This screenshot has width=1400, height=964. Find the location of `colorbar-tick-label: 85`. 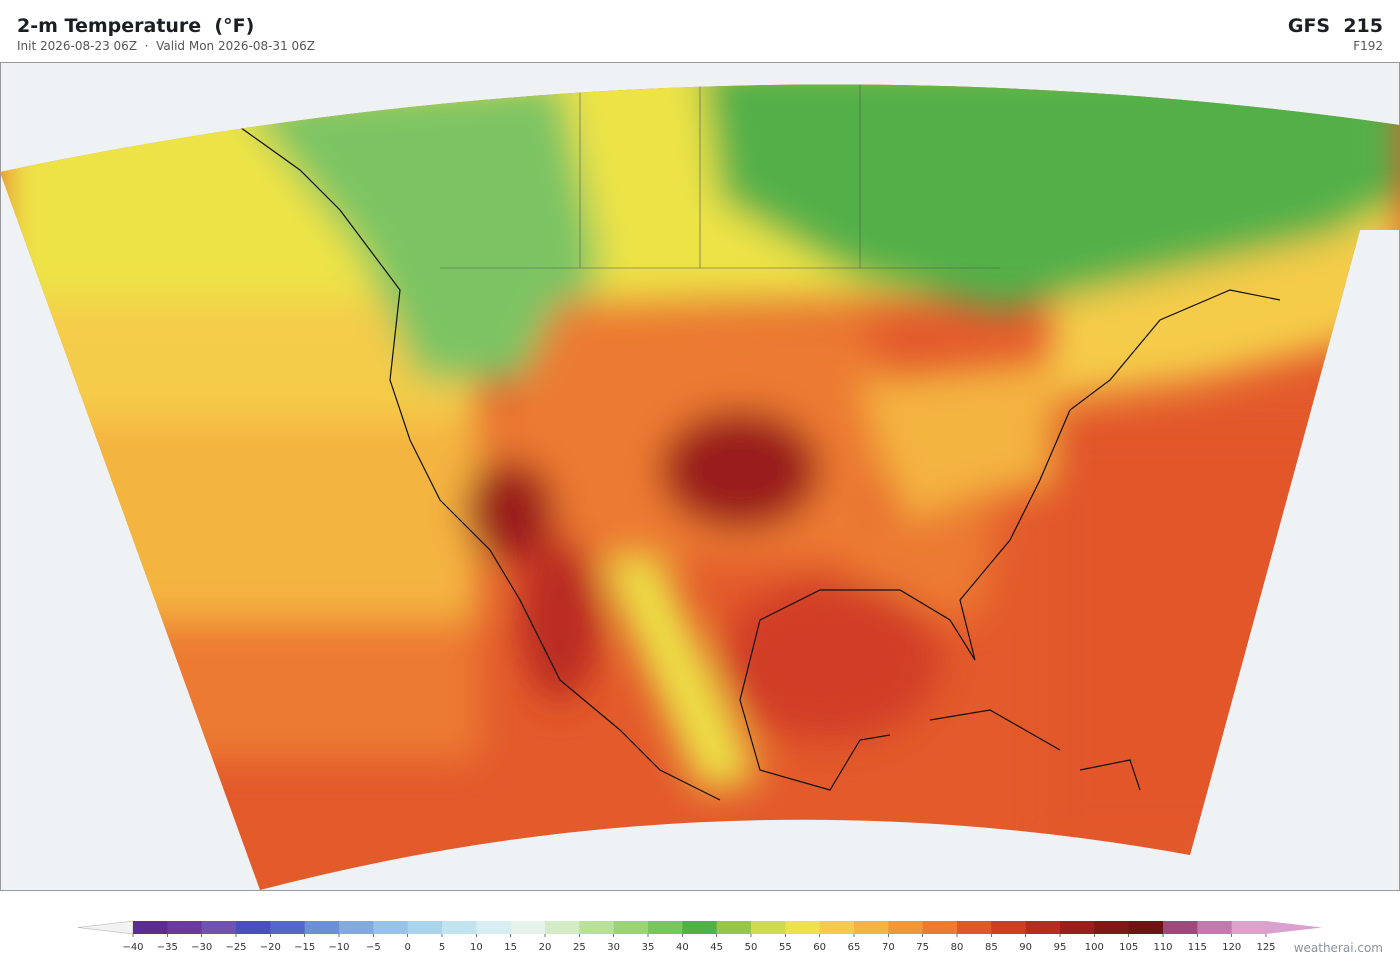

colorbar-tick-label: 85 is located at coordinates (991, 947).